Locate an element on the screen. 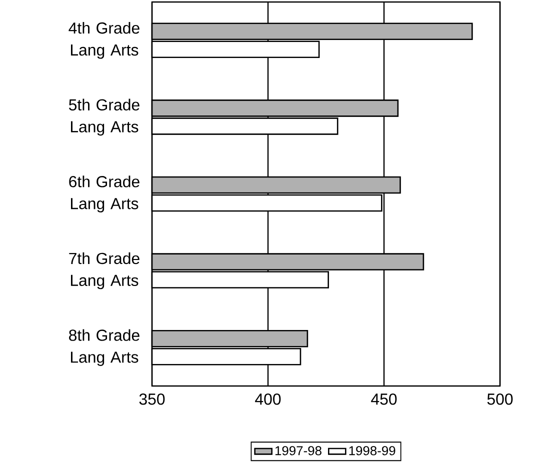 Image resolution: width=549 pixels, height=472 pixels. x-tick-label: 500 is located at coordinates (500, 399).